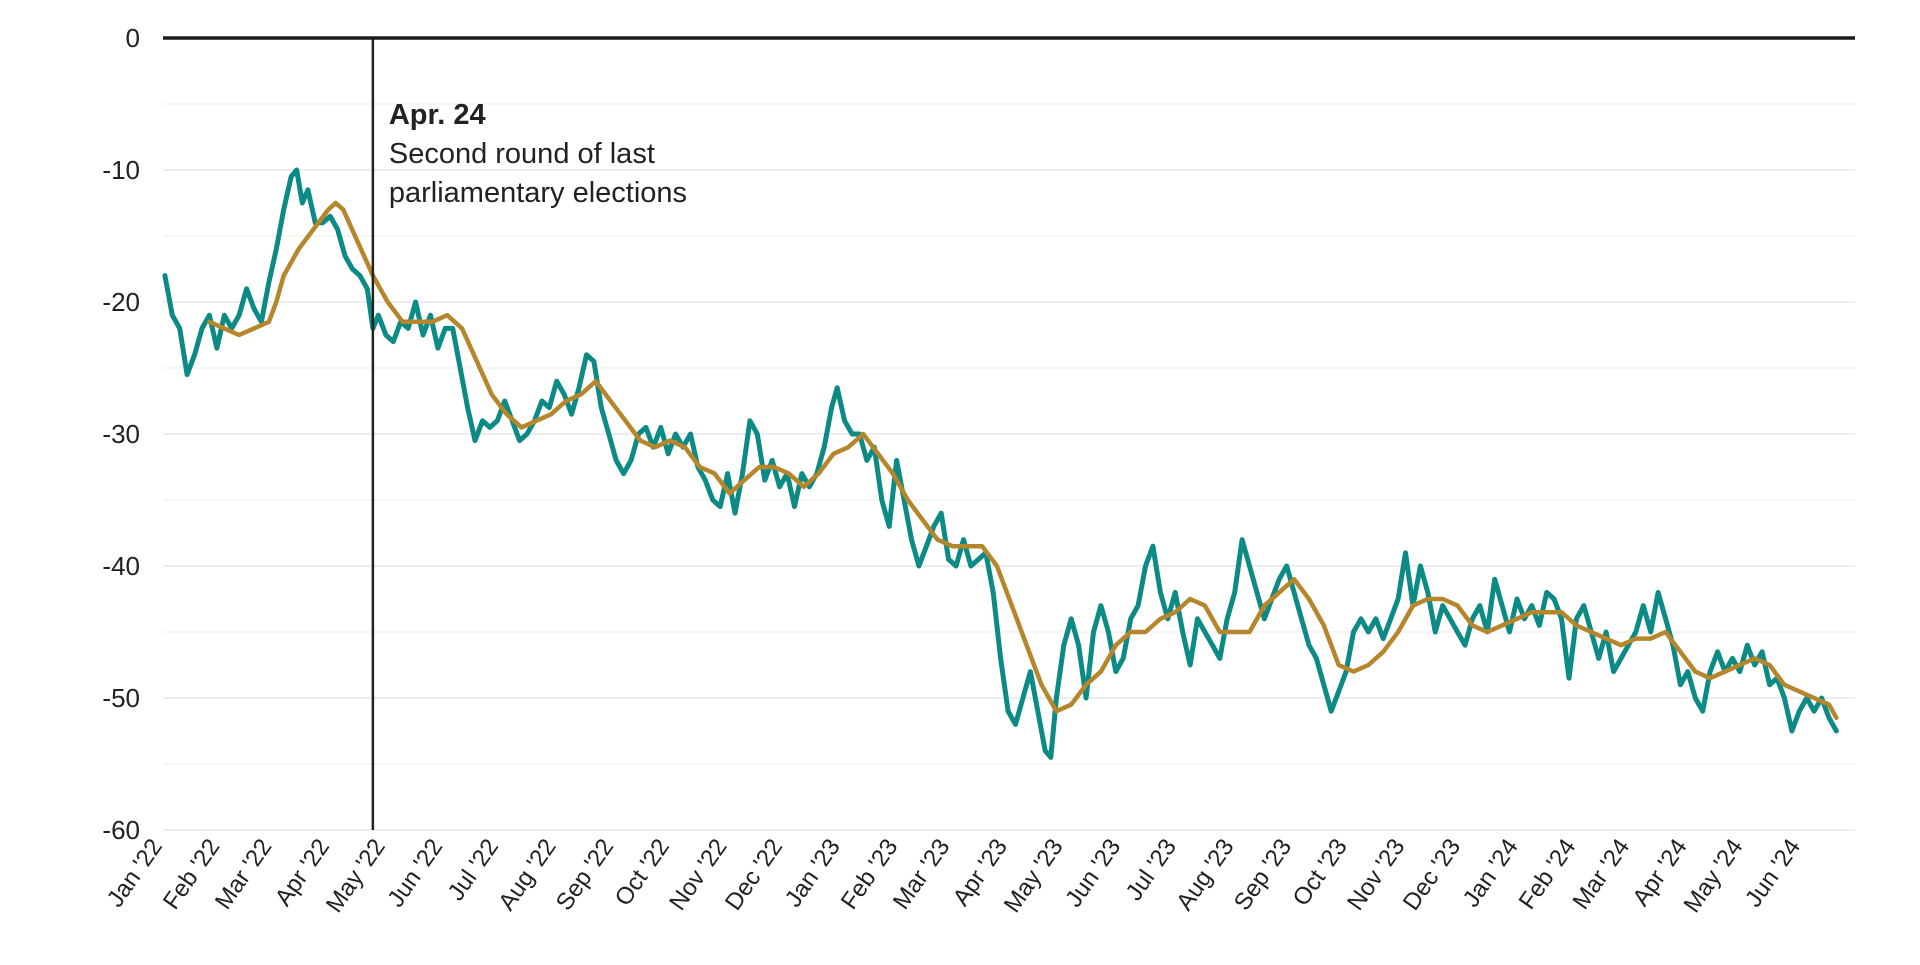 This screenshot has width=1920, height=965. Describe the element at coordinates (121, 566) in the screenshot. I see `y-tick-label: -40` at that location.